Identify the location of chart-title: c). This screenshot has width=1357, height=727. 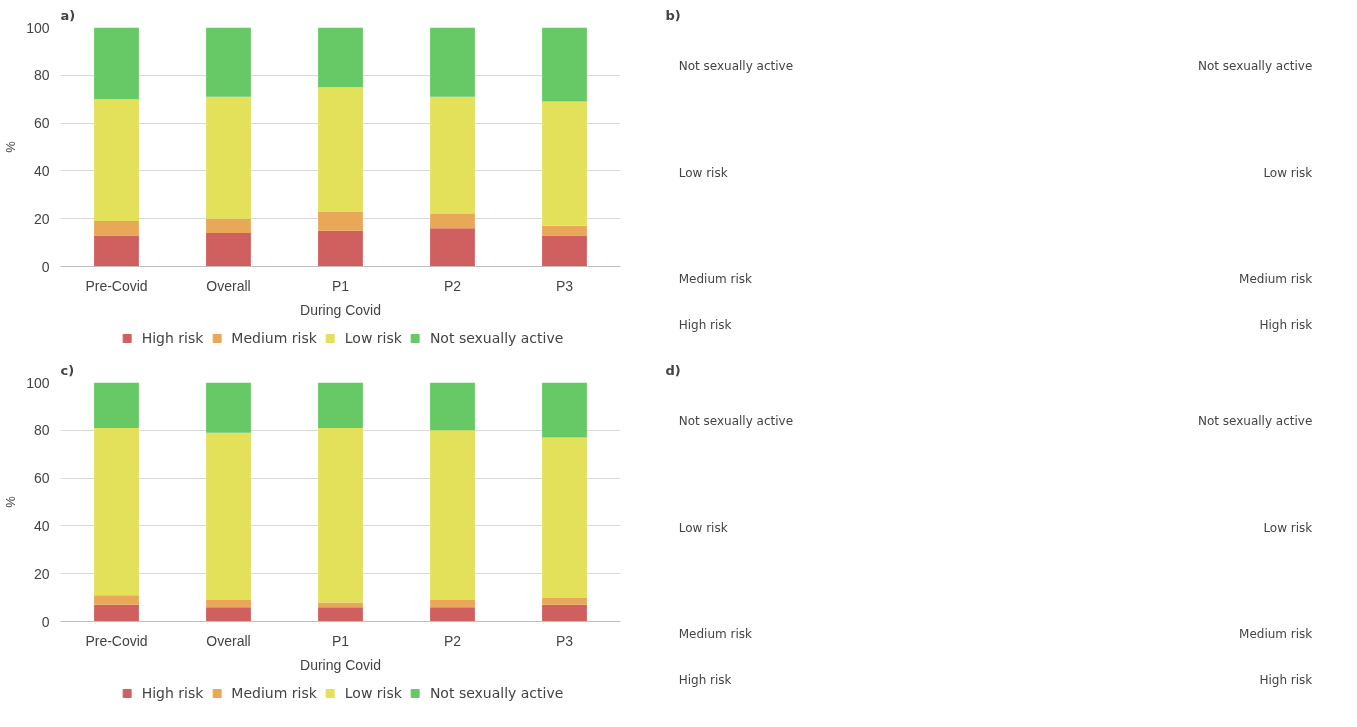
(67, 370).